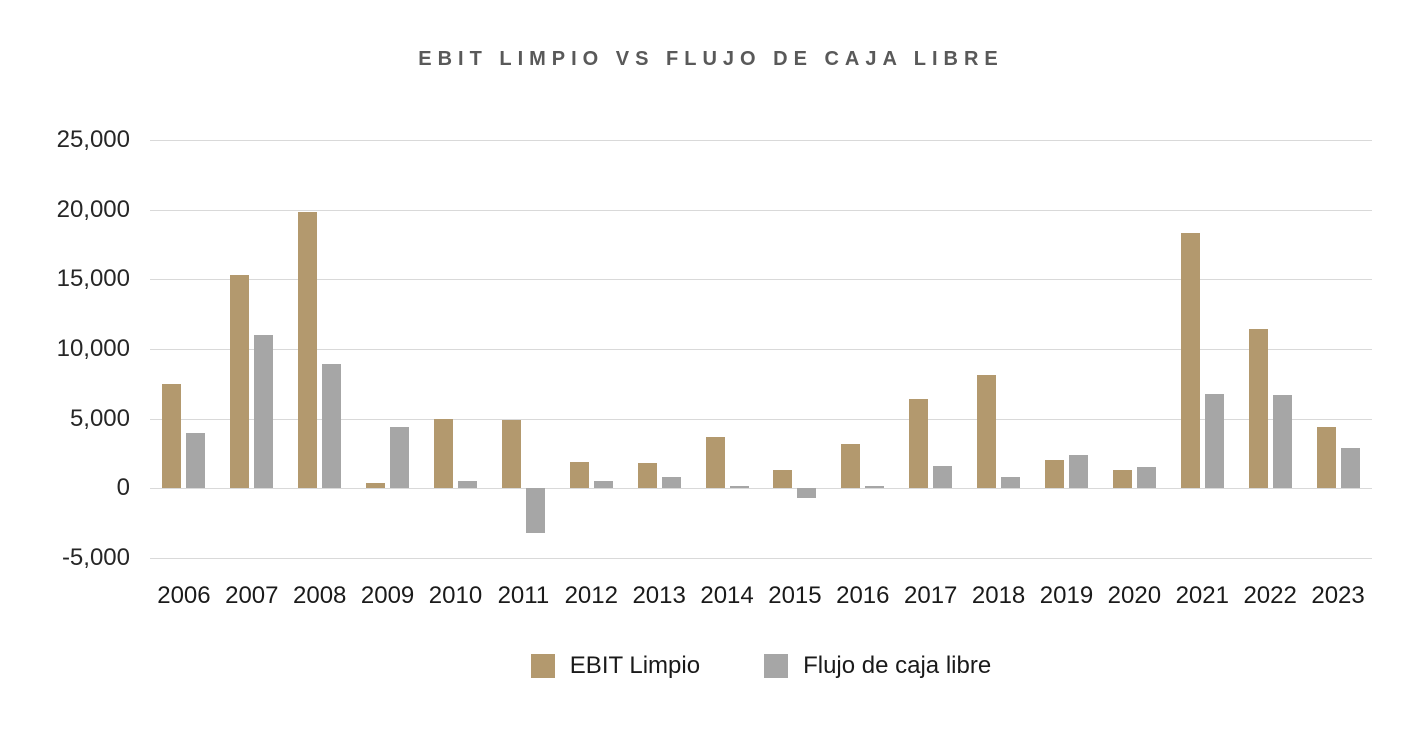 The width and height of the screenshot is (1422, 750). Describe the element at coordinates (523, 595) in the screenshot. I see `x-axis-tick-label: 2011` at that location.